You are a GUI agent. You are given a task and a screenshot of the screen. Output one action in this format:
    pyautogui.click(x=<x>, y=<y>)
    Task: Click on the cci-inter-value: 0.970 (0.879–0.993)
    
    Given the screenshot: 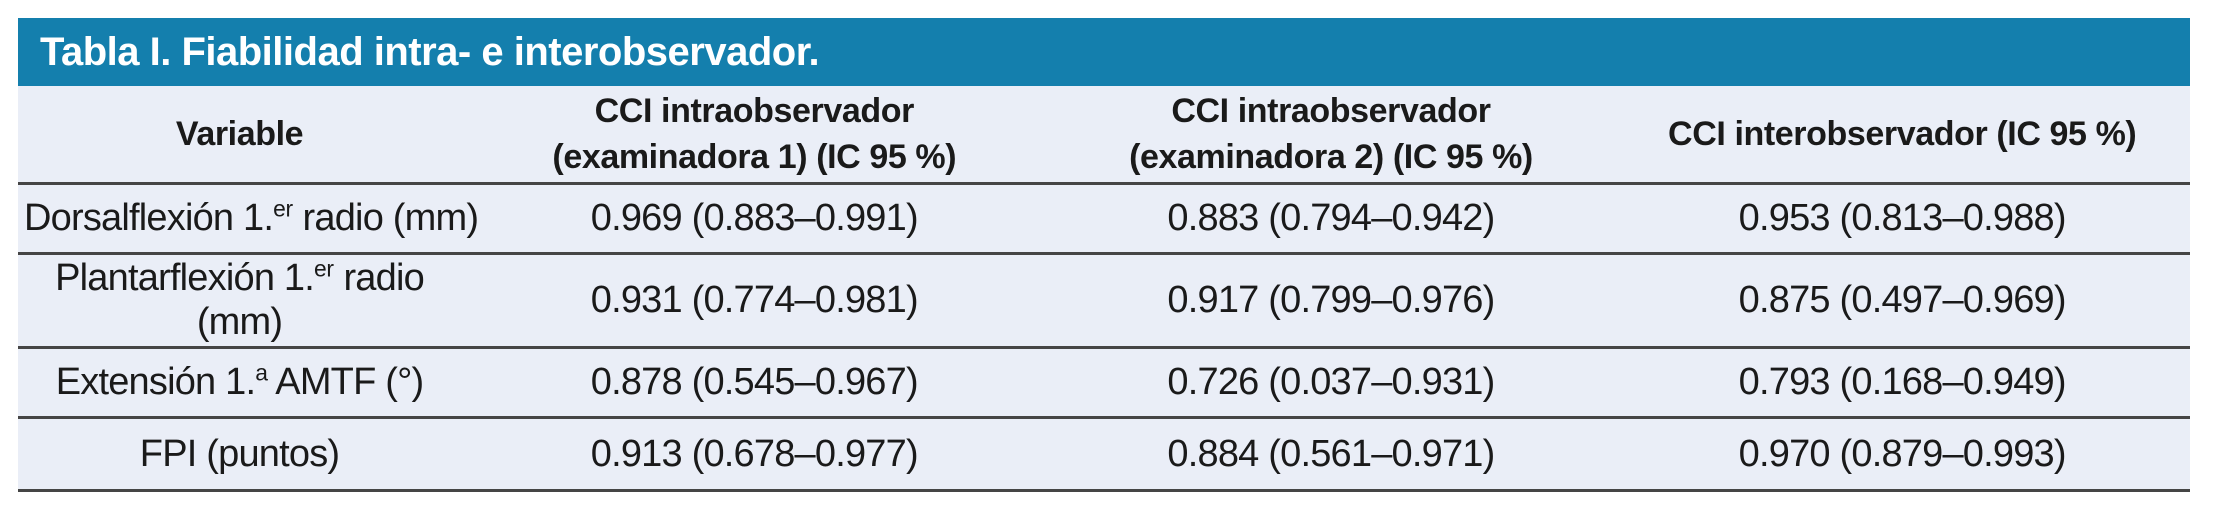 What is the action you would take?
    pyautogui.click(x=1902, y=452)
    